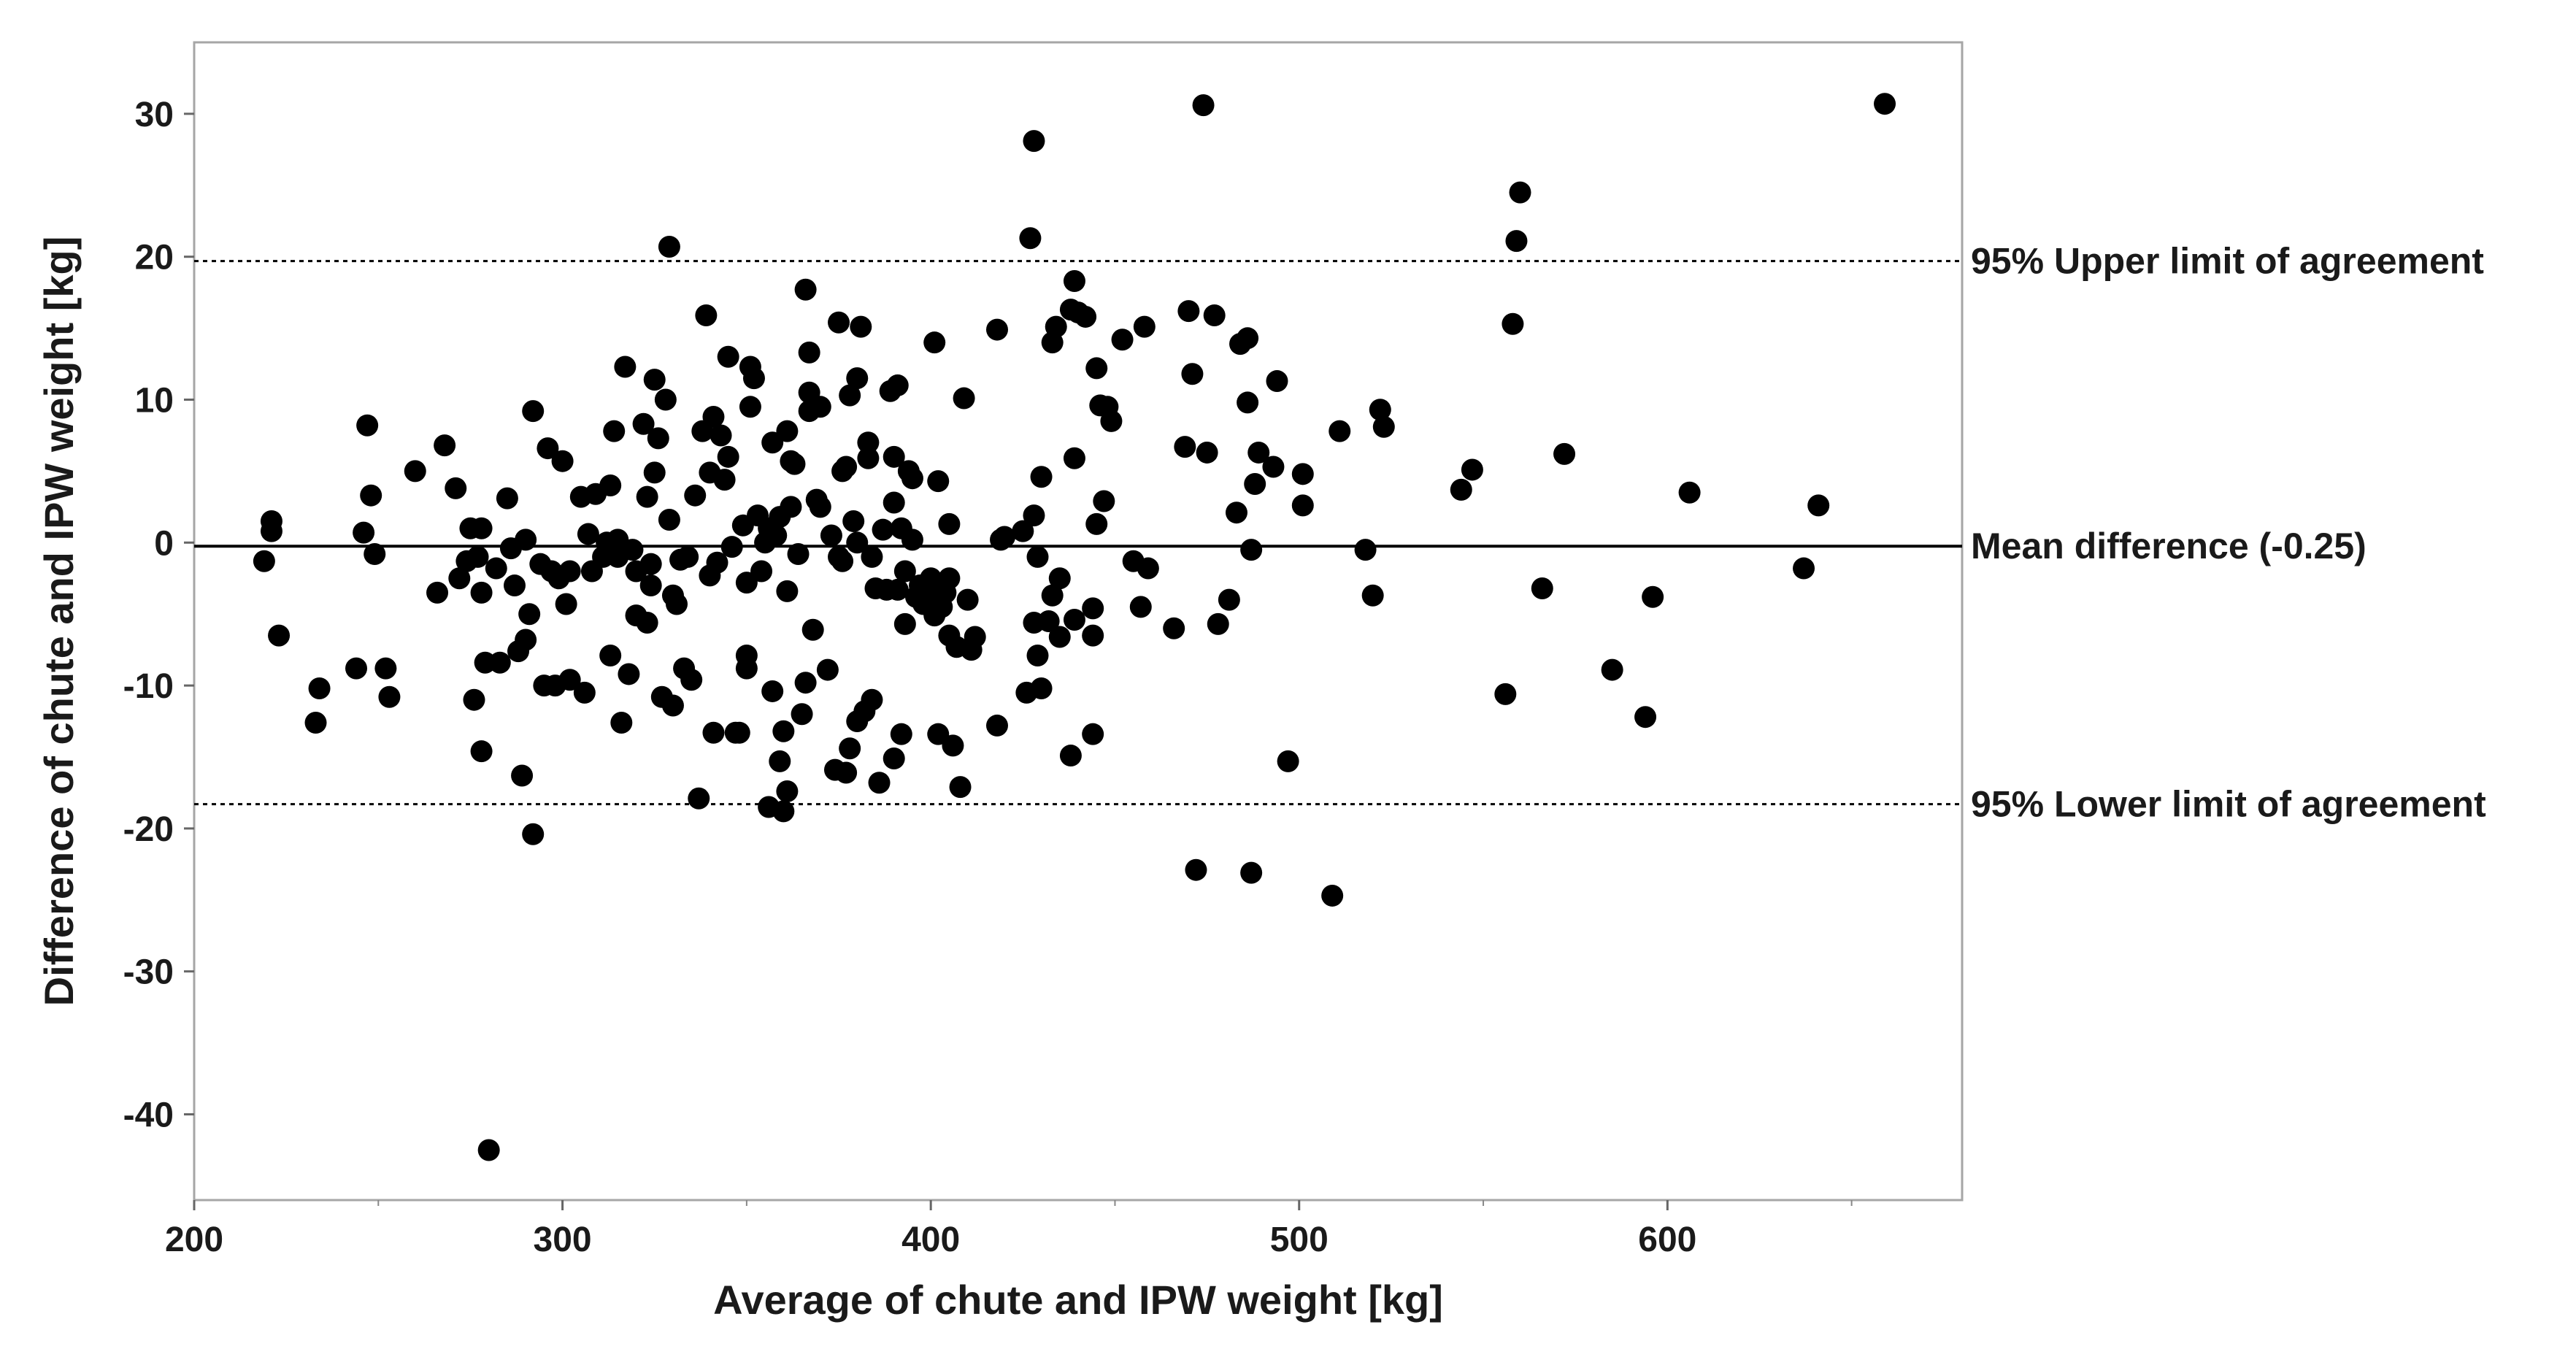 The image size is (2576, 1349). What do you see at coordinates (154, 115) in the screenshot?
I see `y-tick-label: 30` at bounding box center [154, 115].